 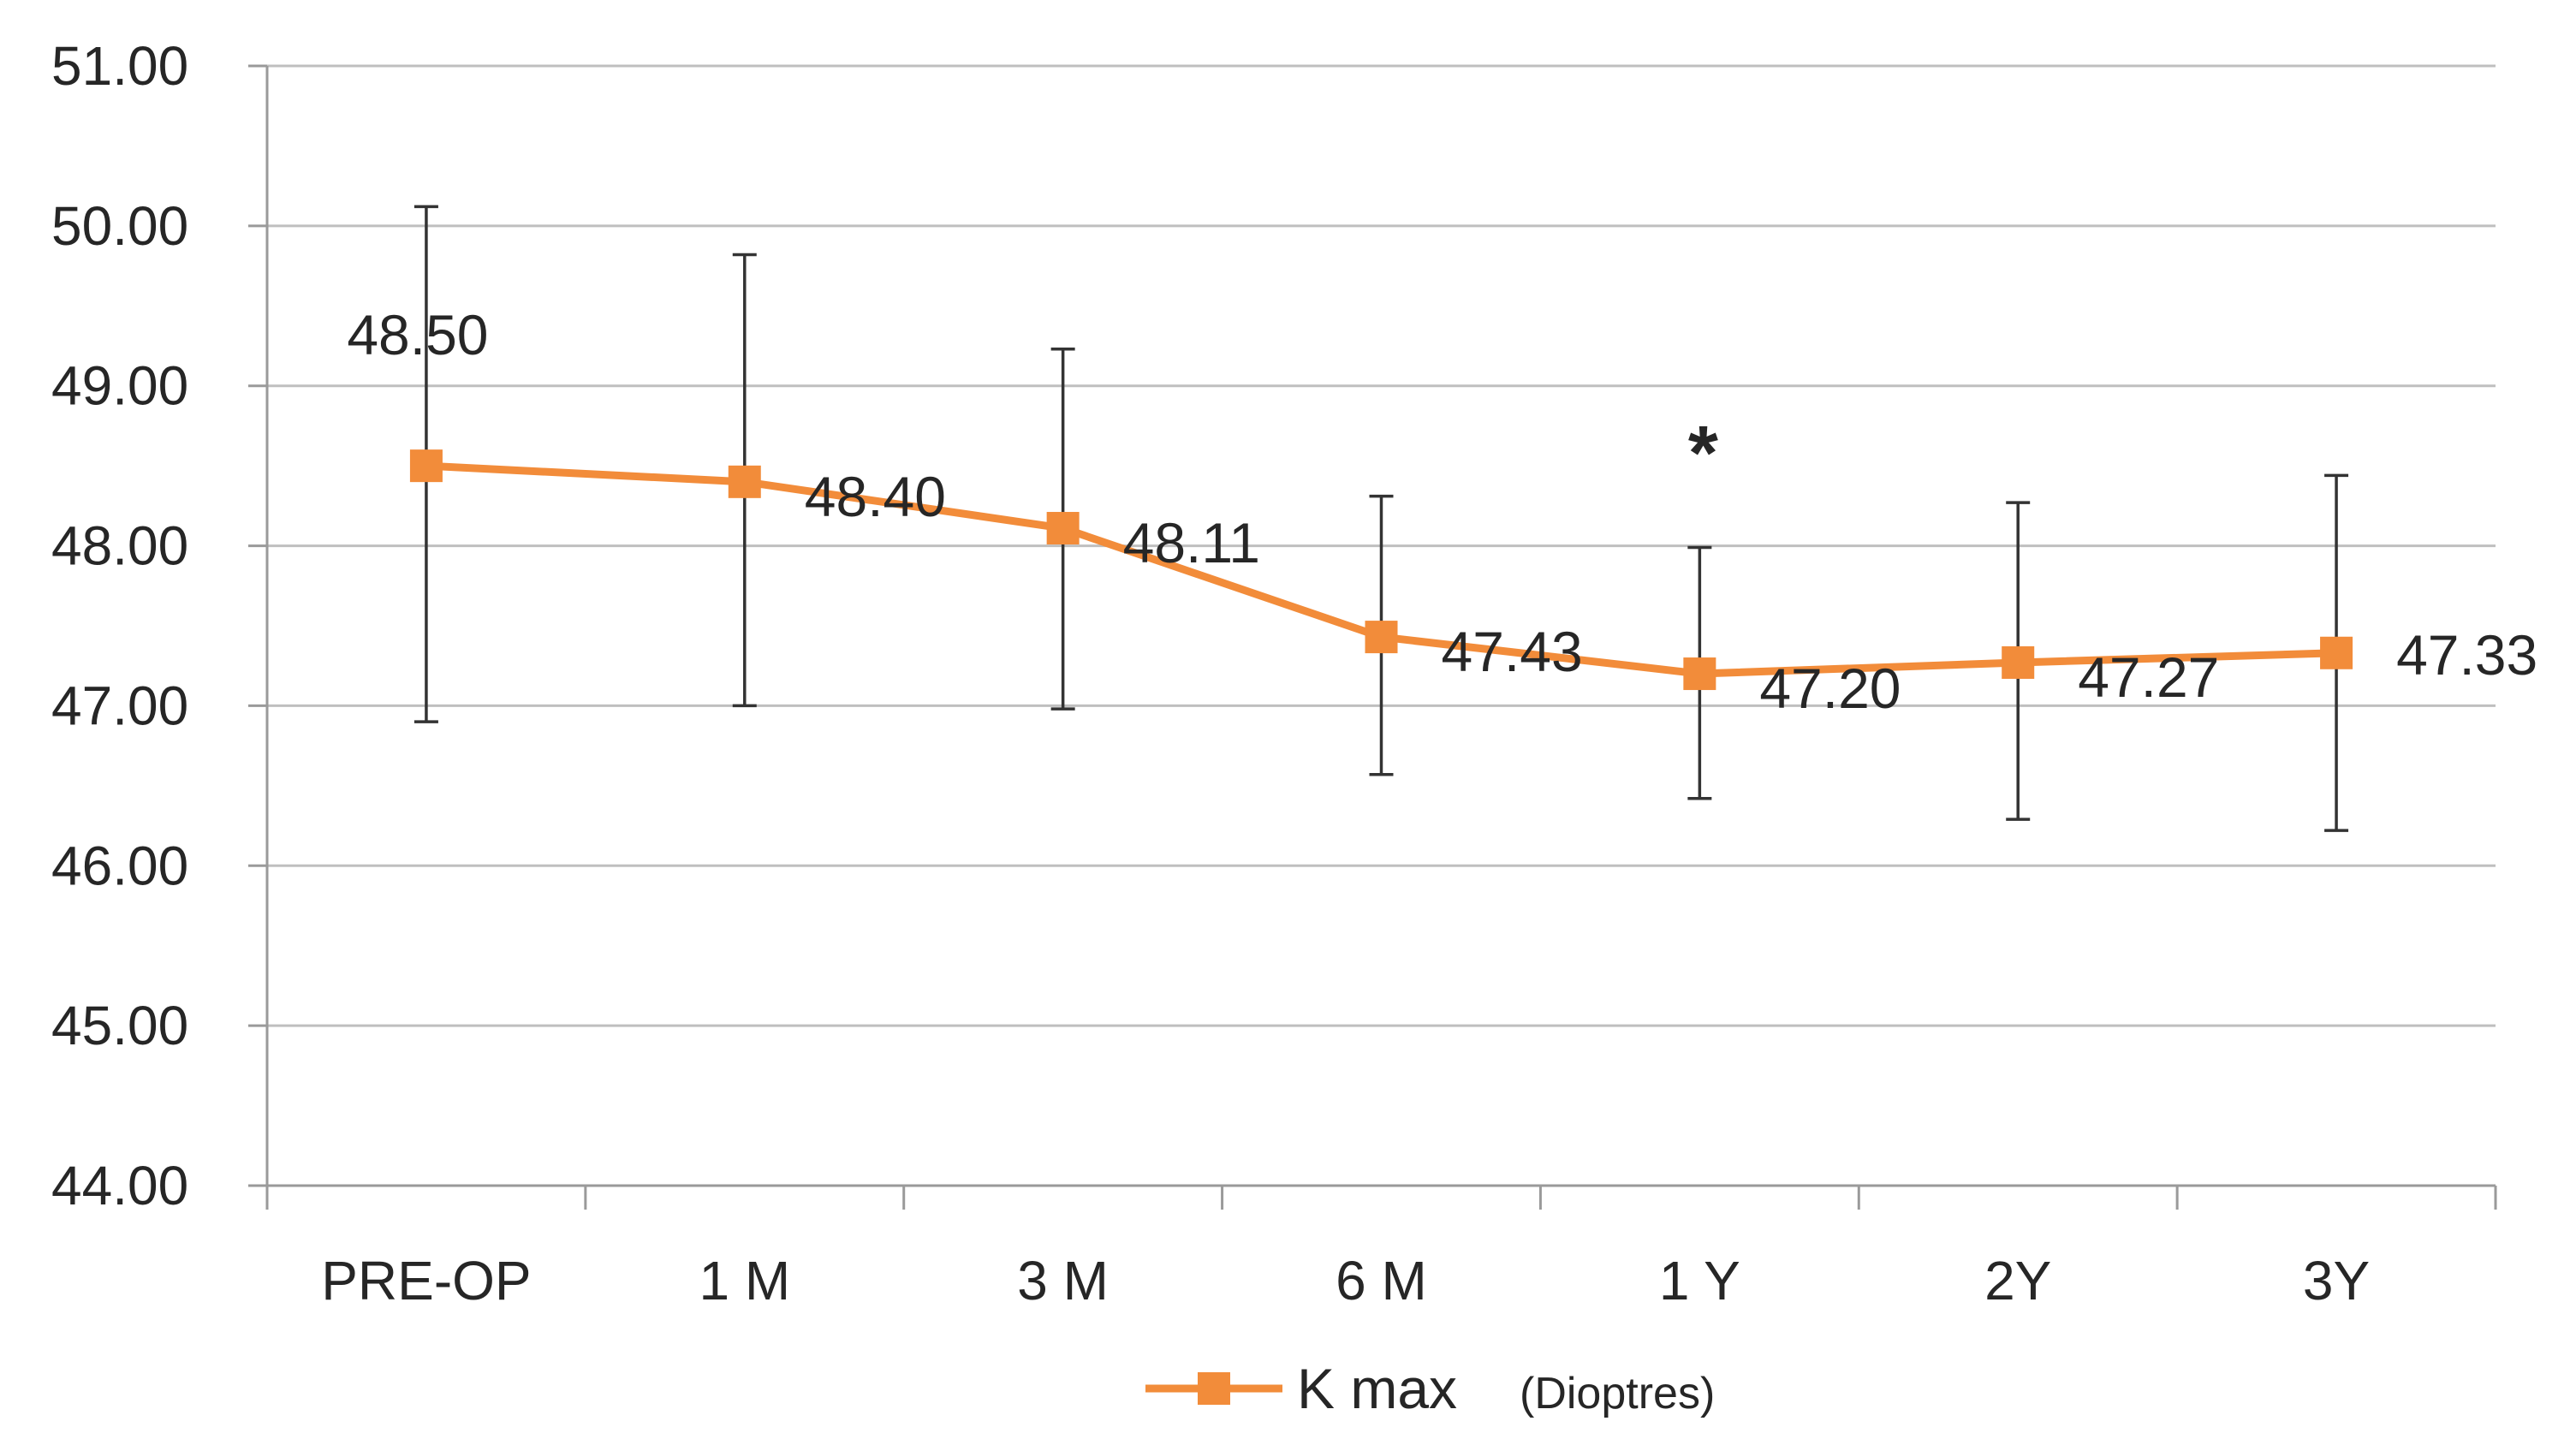 What do you see at coordinates (1513, 651) in the screenshot?
I see `data-label: 47.43` at bounding box center [1513, 651].